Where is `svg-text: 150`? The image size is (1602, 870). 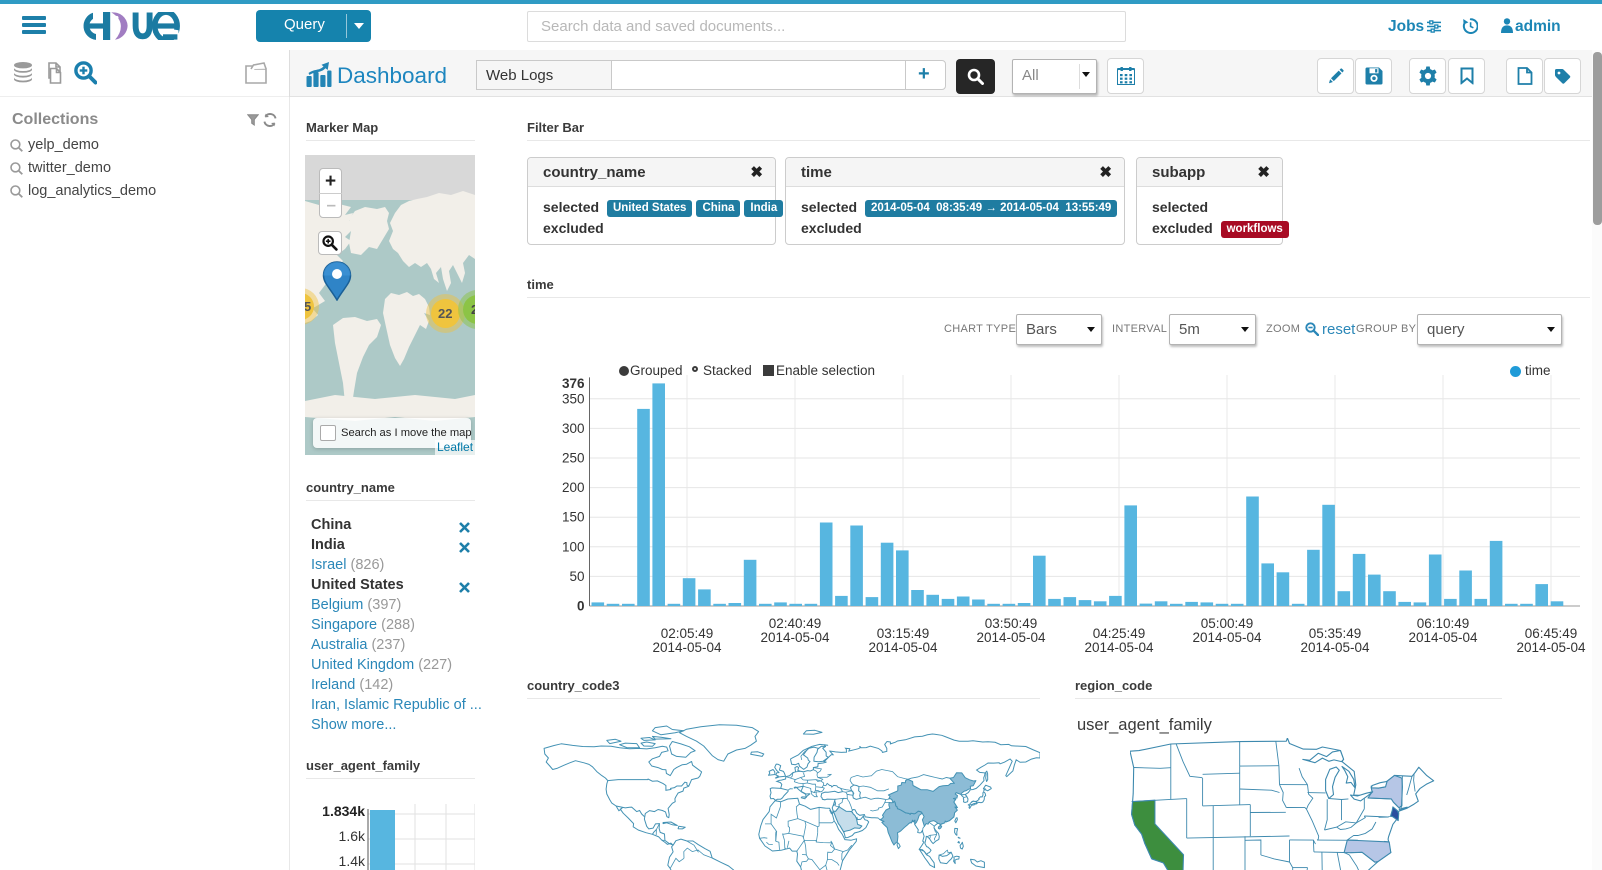 svg-text: 150 is located at coordinates (573, 517).